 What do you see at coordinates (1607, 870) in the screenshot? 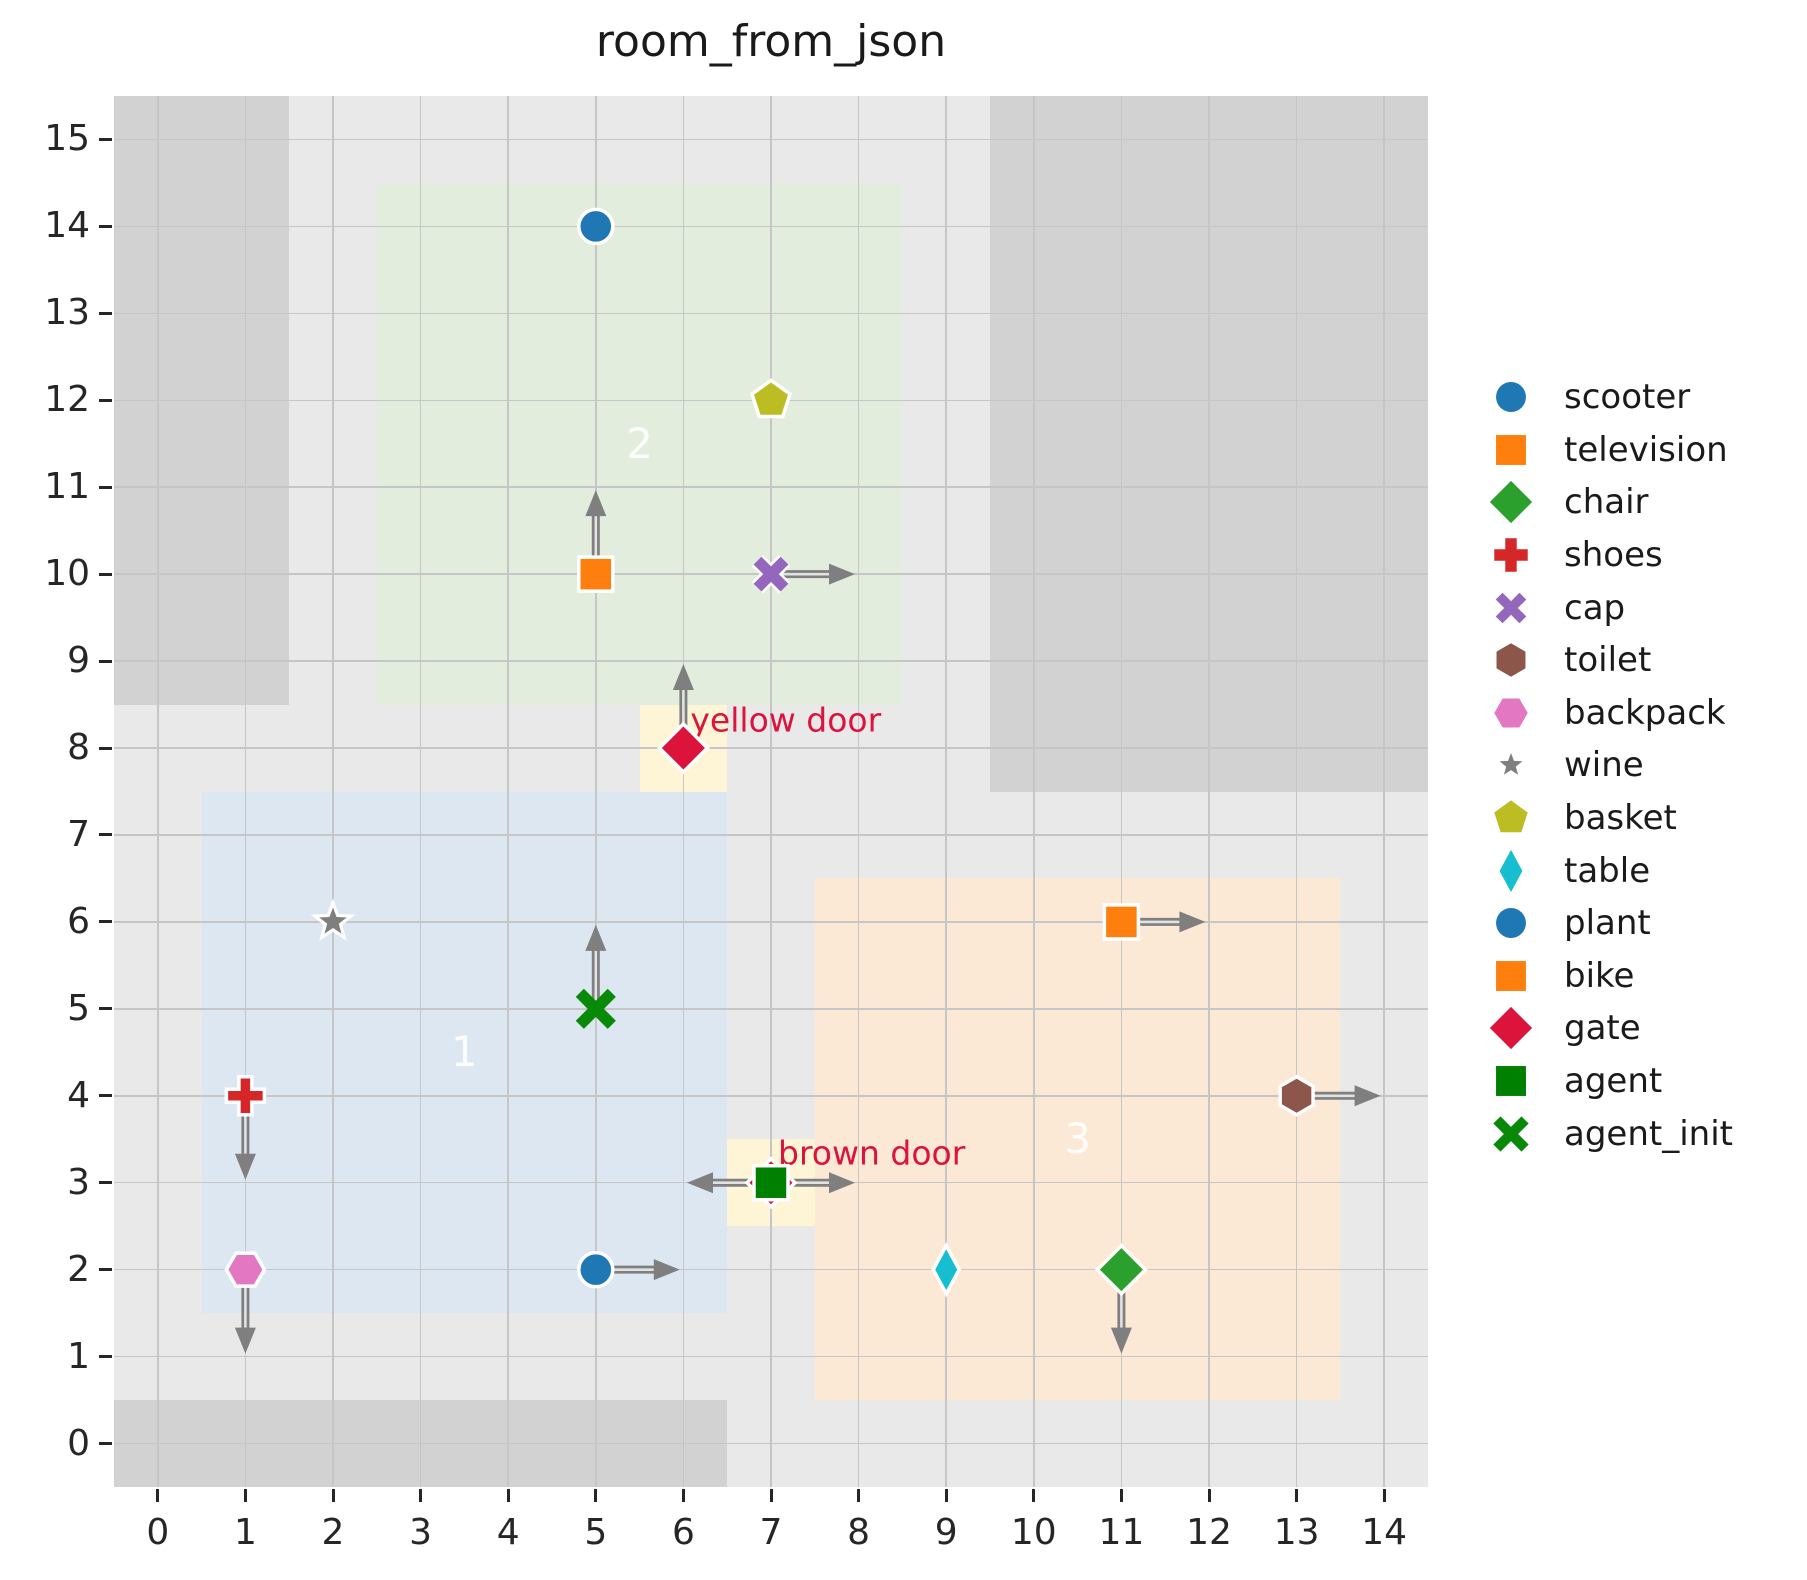
I see `legend-item-table: table` at bounding box center [1607, 870].